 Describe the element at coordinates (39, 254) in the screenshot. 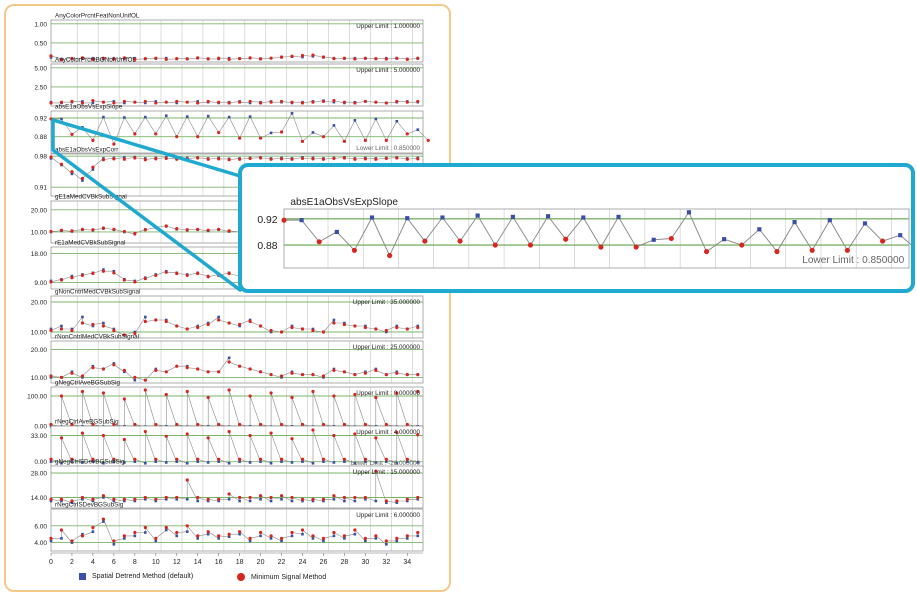

I see `y-tick-label: 18.00` at that location.